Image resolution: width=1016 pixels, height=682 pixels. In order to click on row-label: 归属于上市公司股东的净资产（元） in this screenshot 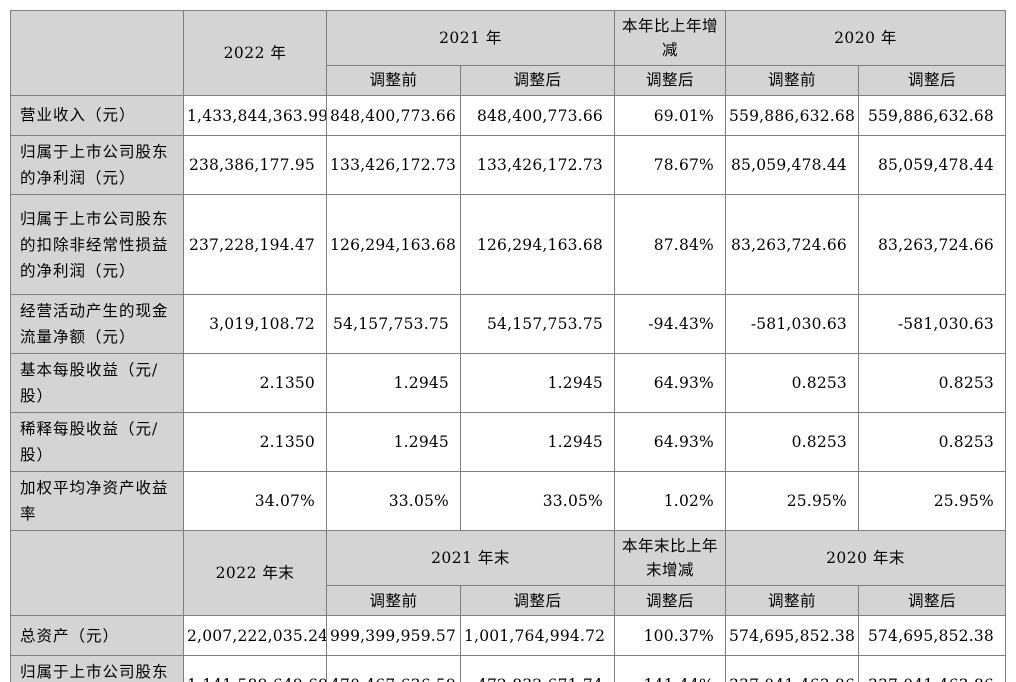, I will do `click(97, 668)`.